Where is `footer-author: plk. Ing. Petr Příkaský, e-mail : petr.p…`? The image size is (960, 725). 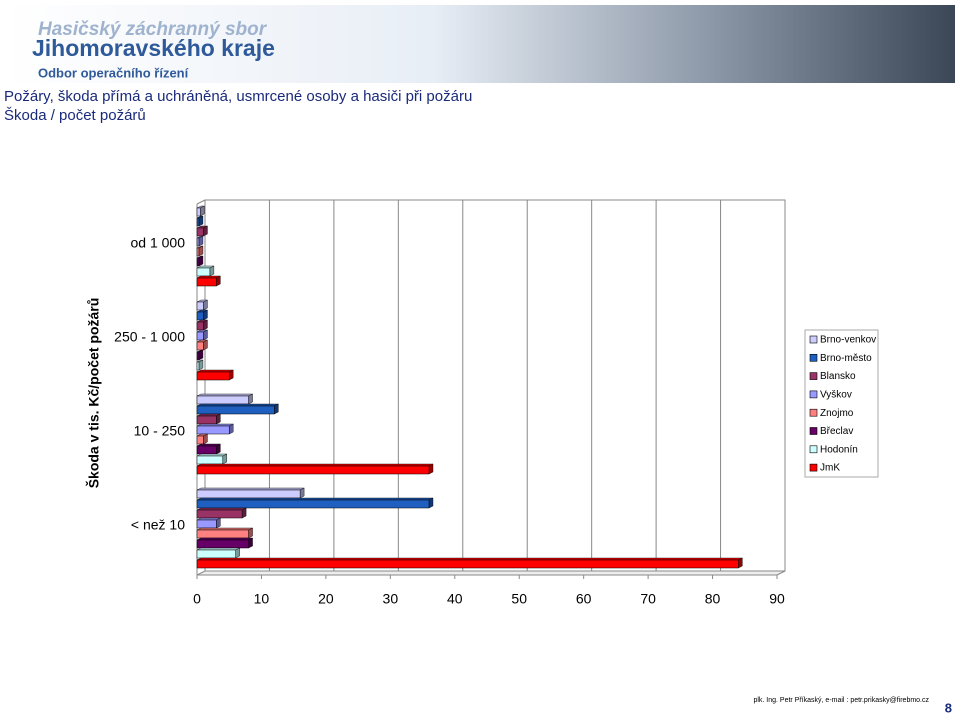 footer-author: plk. Ing. Petr Příkaský, e-mail : petr.p… is located at coordinates (841, 700).